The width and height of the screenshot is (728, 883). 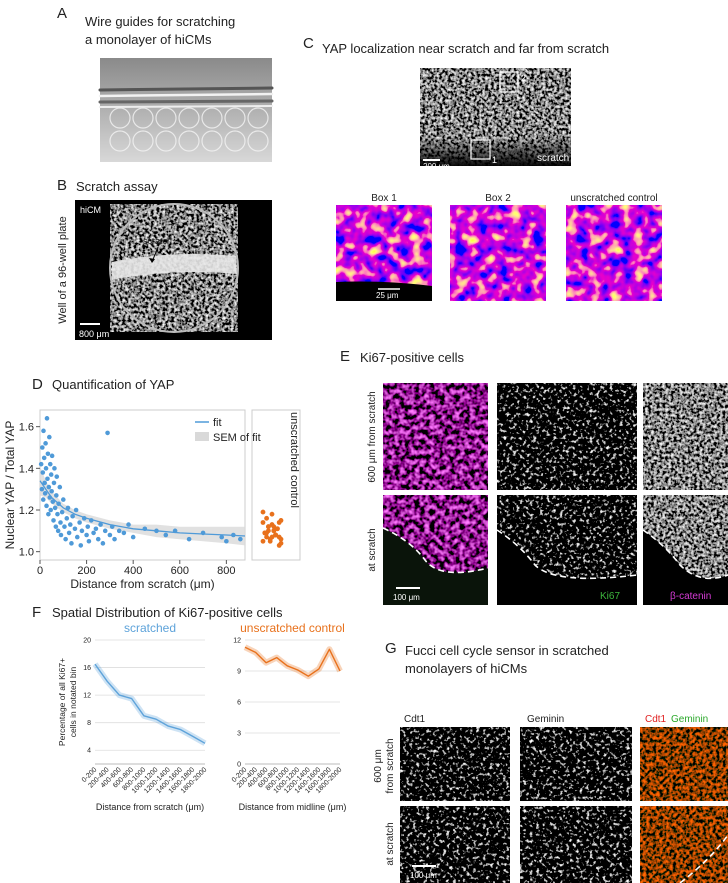 I want to click on panel-letter: A, so click(x=62, y=13).